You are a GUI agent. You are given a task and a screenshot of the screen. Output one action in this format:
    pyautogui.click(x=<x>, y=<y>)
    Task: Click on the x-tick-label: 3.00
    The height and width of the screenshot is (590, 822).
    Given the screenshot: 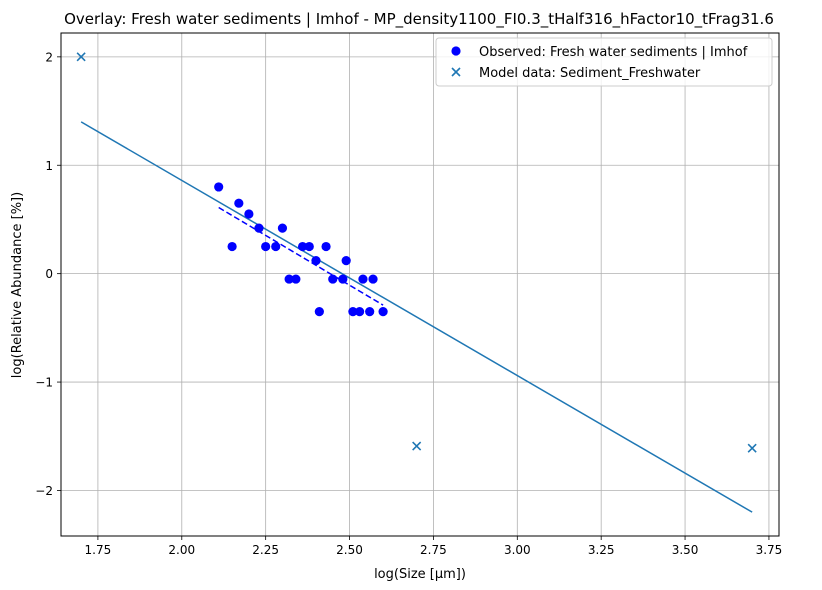 What is the action you would take?
    pyautogui.click(x=517, y=550)
    